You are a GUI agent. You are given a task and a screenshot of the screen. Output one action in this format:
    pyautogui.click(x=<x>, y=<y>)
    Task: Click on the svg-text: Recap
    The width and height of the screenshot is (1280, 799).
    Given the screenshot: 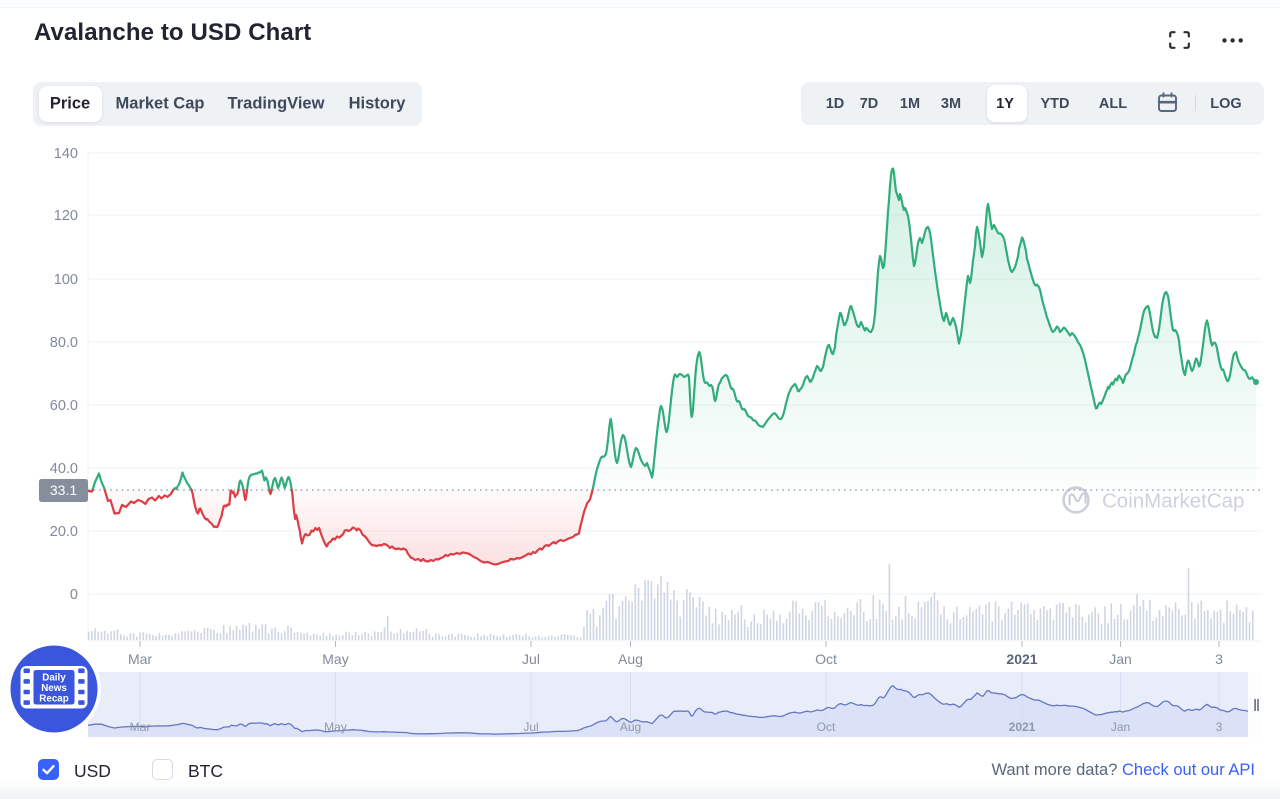 What is the action you would take?
    pyautogui.click(x=53, y=699)
    